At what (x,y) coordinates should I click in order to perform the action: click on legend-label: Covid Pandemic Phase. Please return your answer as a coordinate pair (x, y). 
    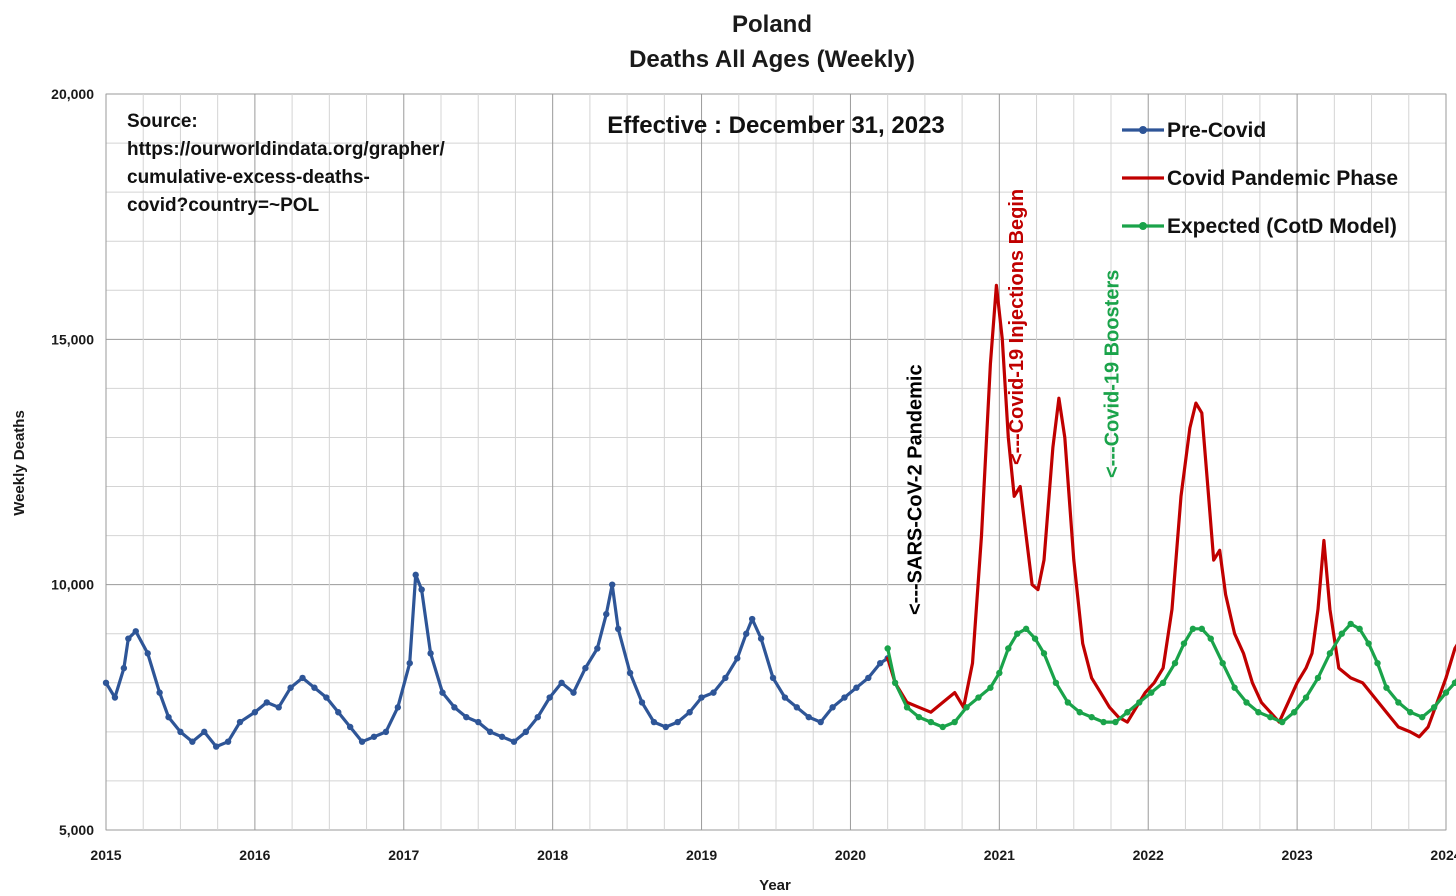
    Looking at the image, I should click on (1282, 178).